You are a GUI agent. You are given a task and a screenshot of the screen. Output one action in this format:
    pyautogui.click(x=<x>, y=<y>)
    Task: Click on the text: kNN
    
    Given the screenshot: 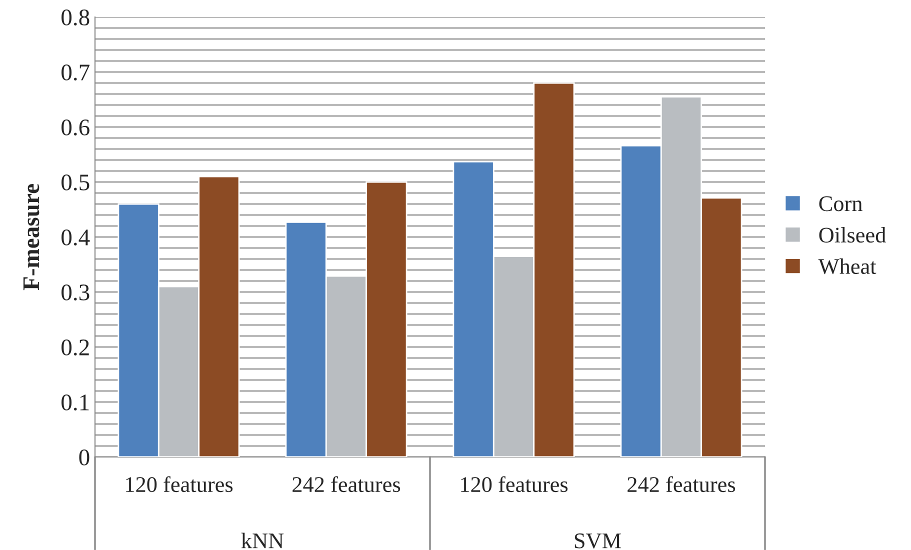 What is the action you would take?
    pyautogui.click(x=262, y=540)
    